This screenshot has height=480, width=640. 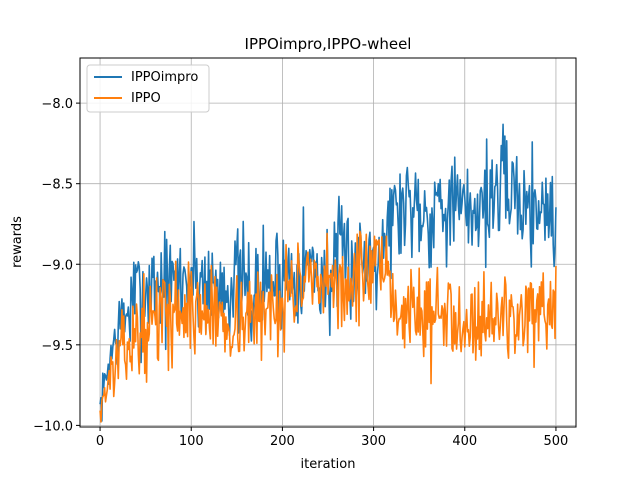 I want to click on y-tick-label: −9.5, so click(x=57, y=346).